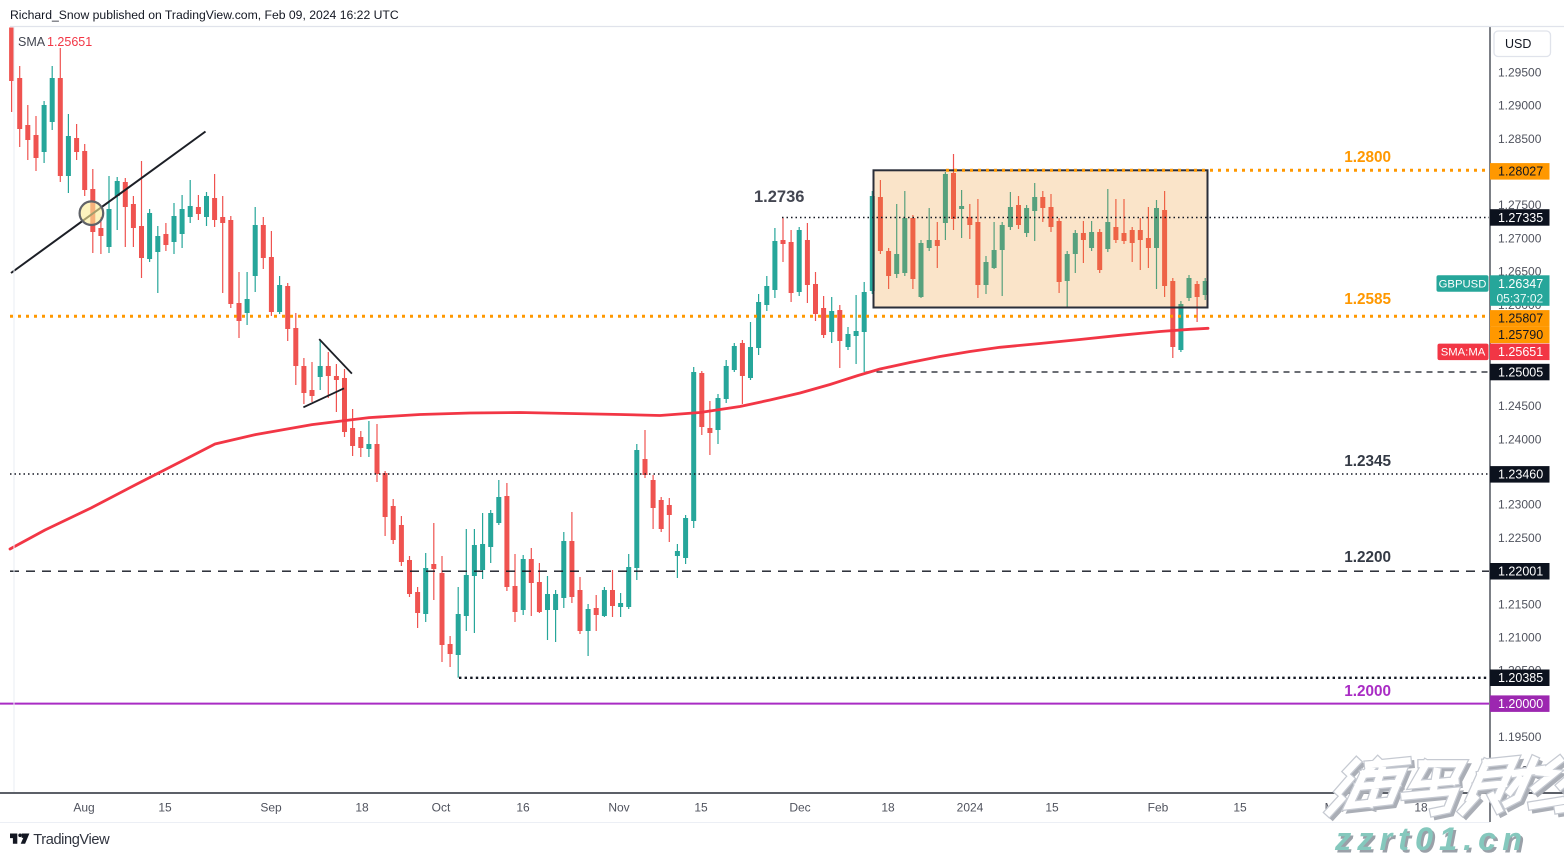  Describe the element at coordinates (1520, 572) in the screenshot. I see `svg-text: 1.22001` at that location.